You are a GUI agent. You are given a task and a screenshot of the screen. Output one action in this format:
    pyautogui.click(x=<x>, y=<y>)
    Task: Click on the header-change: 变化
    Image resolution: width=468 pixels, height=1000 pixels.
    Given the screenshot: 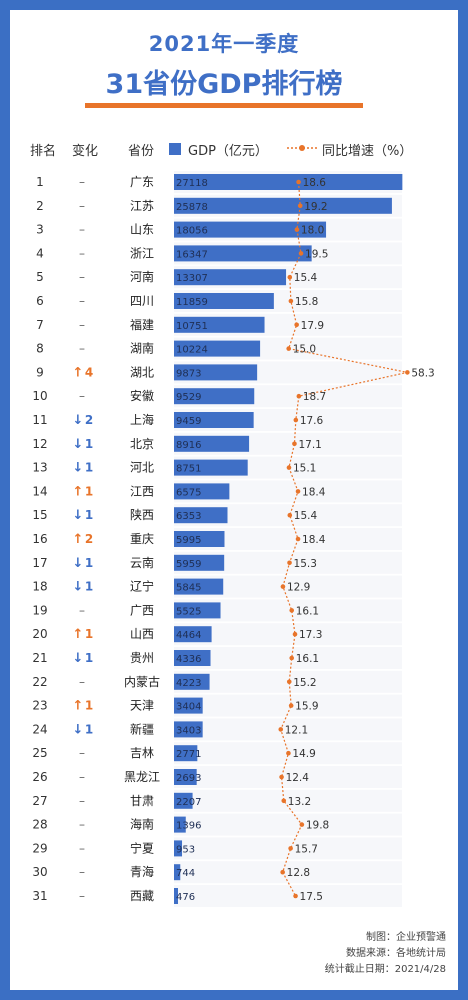 What is the action you would take?
    pyautogui.click(x=85, y=151)
    